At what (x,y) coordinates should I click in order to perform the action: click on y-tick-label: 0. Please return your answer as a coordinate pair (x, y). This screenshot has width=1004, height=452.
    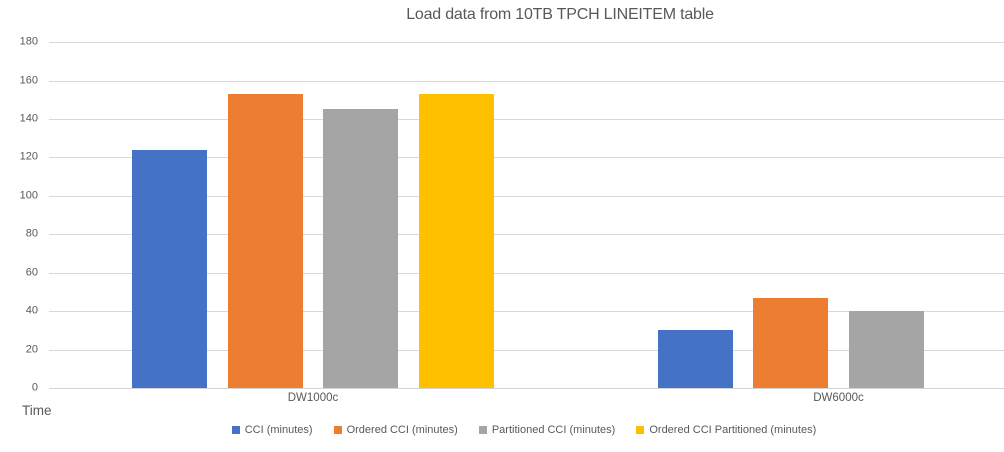
    Looking at the image, I should click on (34, 387).